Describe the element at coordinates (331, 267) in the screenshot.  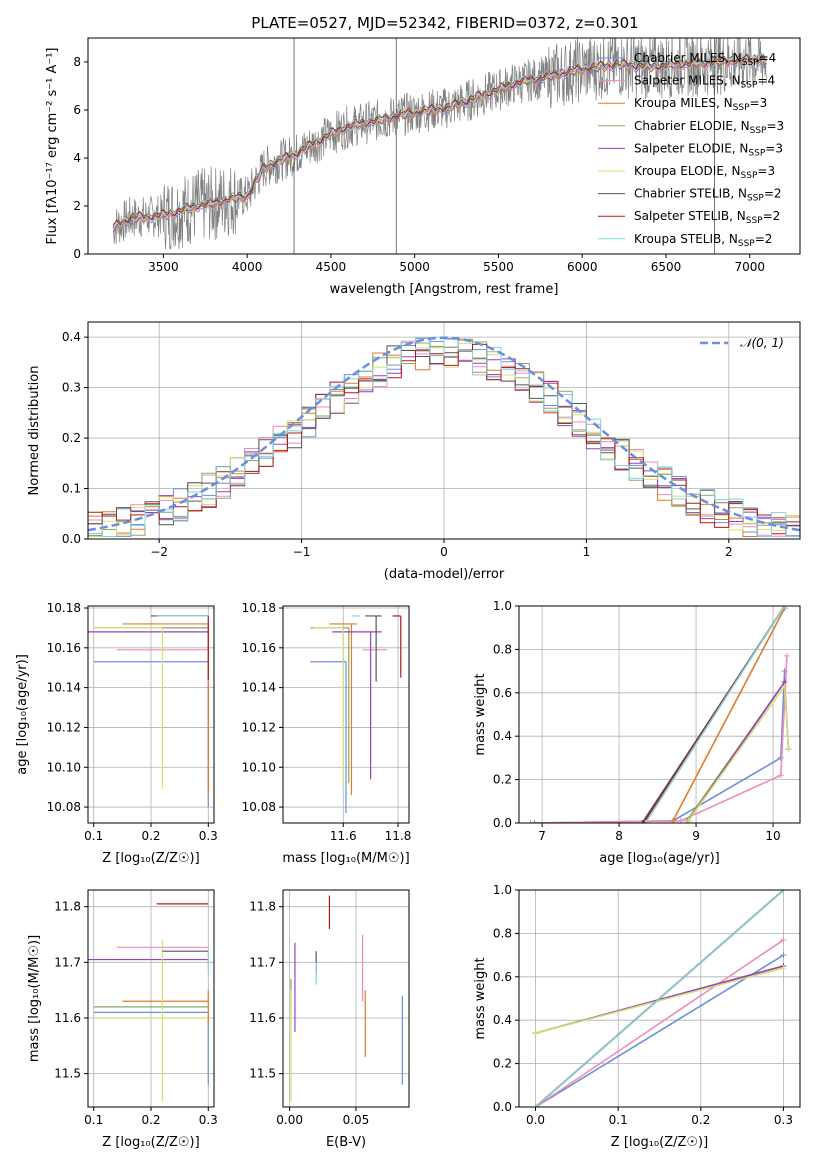
I see `x-tick-label: 4500` at that location.